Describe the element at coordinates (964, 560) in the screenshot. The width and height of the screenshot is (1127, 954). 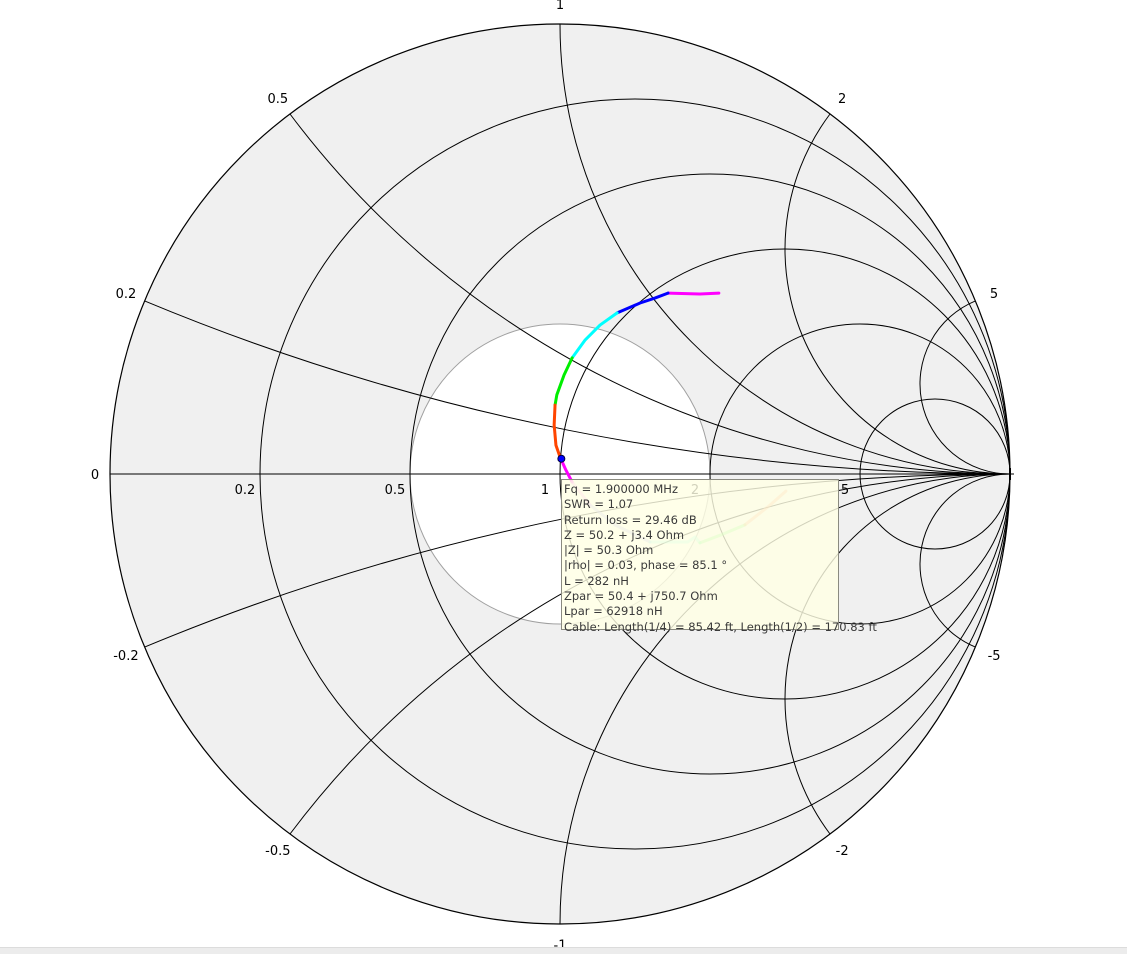
I see `reactance-arc--5` at that location.